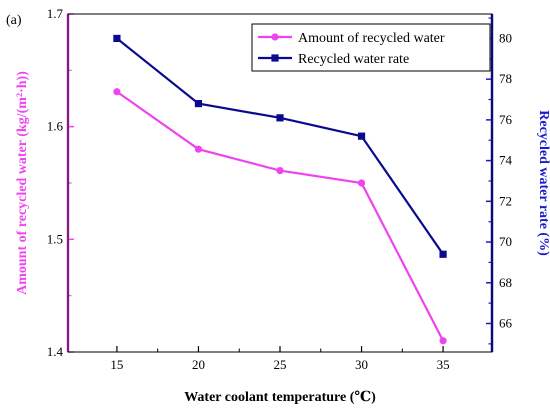 The height and width of the screenshot is (414, 550). I want to click on x-tick-label: 30, so click(361, 364).